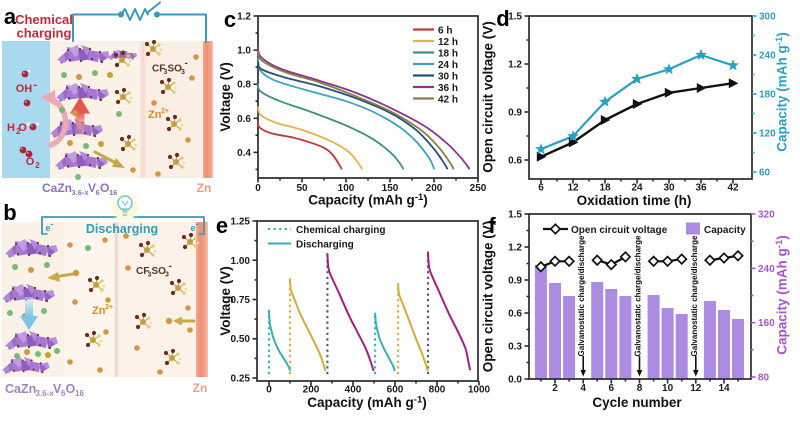 This screenshot has width=800, height=433. Describe the element at coordinates (634, 200) in the screenshot. I see `svg-text: Oxidation time (h)` at that location.